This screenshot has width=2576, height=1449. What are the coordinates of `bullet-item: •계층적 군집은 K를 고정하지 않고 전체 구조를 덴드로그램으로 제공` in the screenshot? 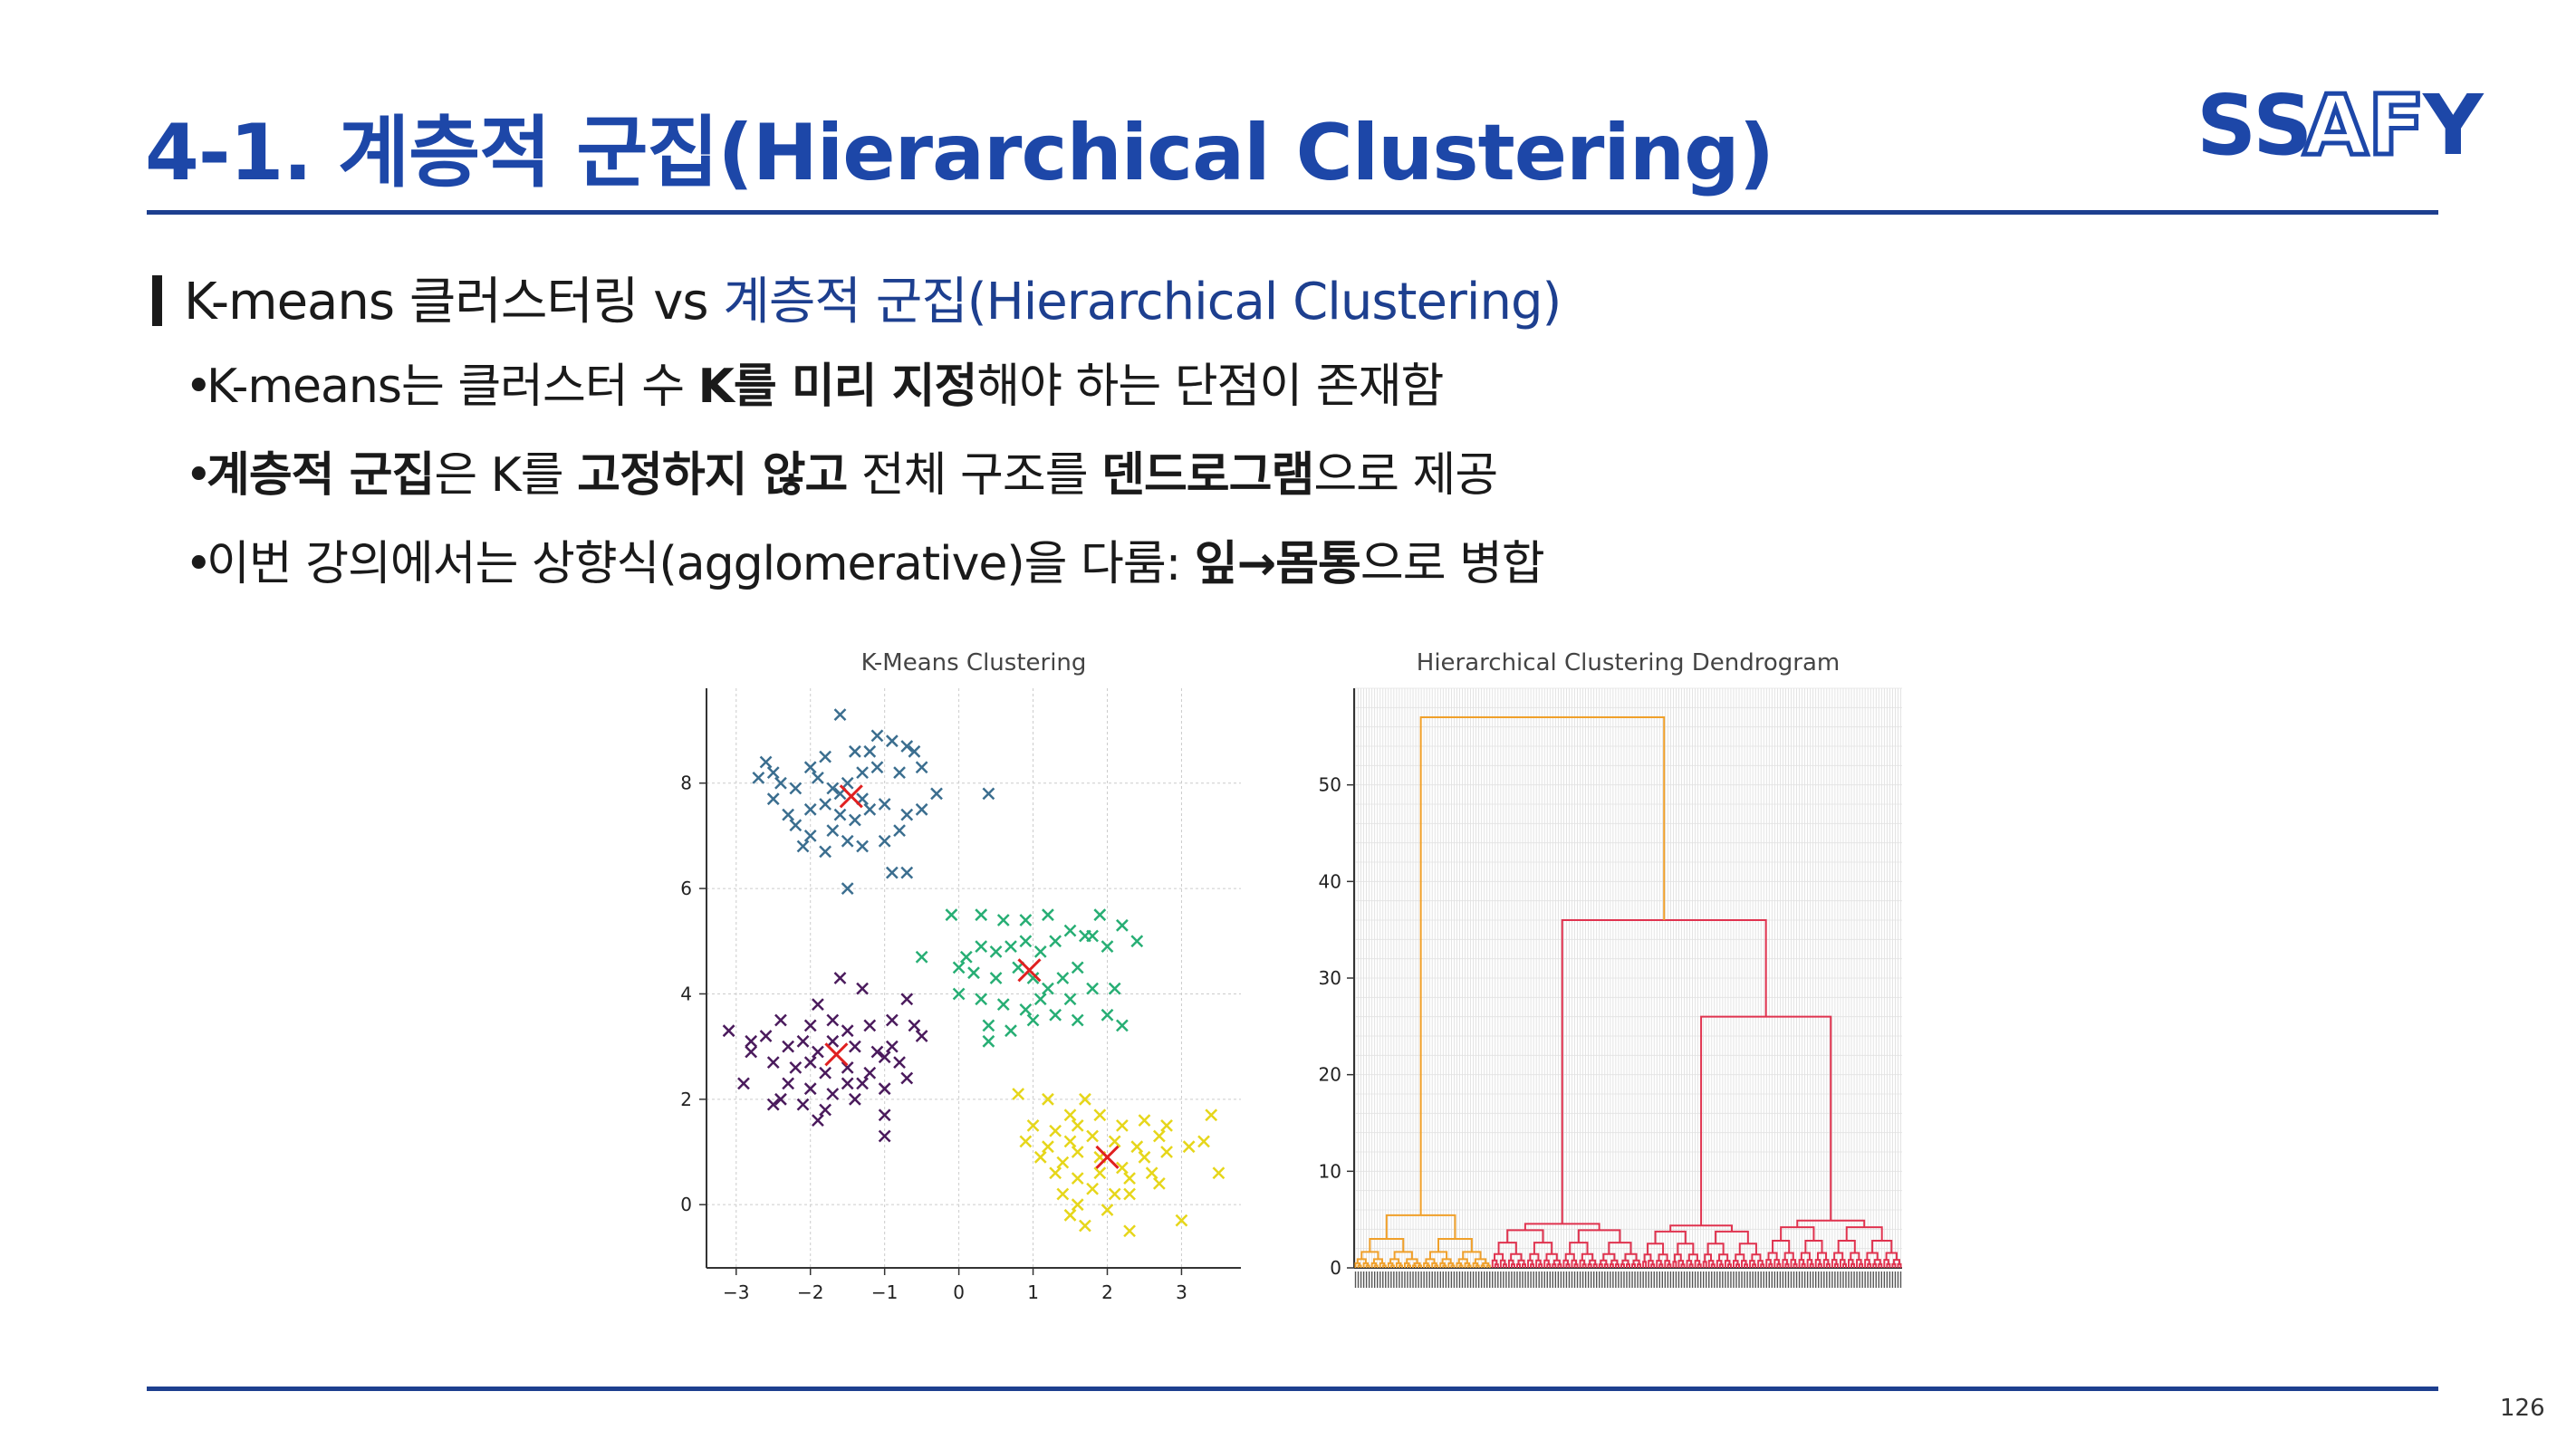 It's located at (864, 481).